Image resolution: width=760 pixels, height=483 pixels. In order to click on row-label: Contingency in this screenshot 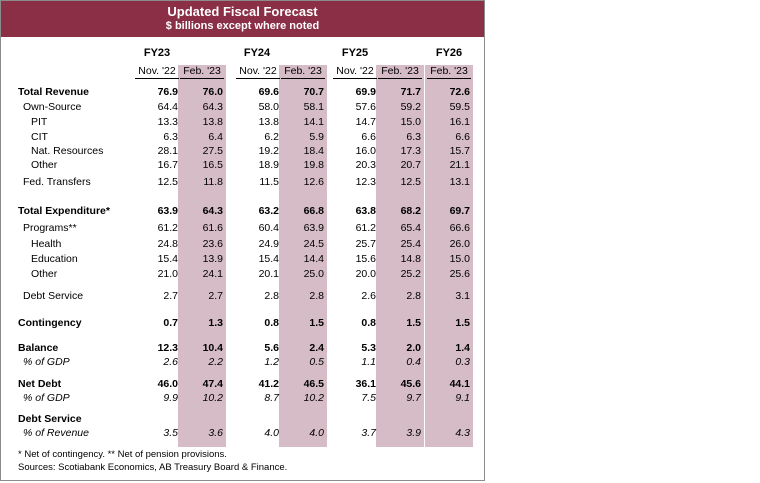, I will do `click(50, 323)`.